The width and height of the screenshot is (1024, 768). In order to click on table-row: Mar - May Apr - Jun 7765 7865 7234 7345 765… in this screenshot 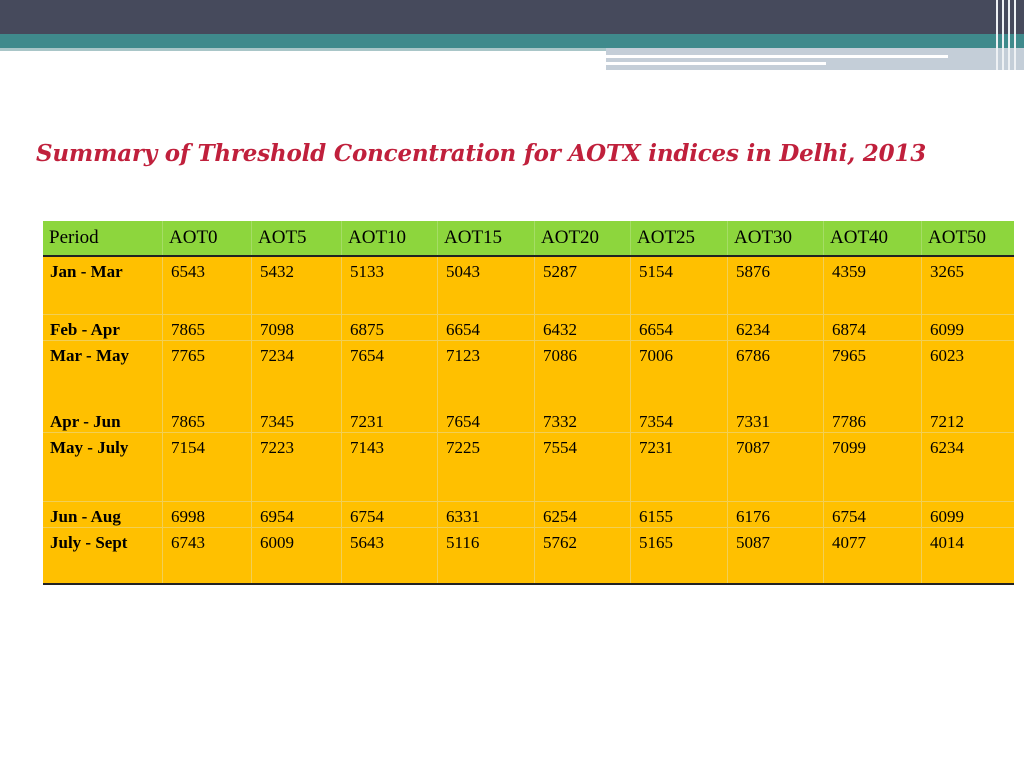, I will do `click(528, 386)`.